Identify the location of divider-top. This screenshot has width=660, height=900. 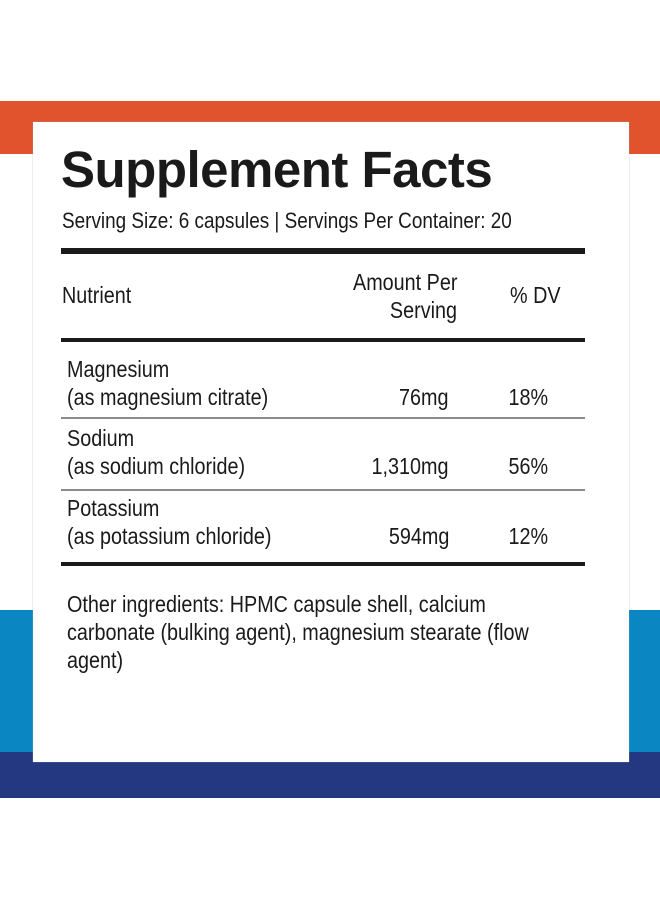
(323, 251).